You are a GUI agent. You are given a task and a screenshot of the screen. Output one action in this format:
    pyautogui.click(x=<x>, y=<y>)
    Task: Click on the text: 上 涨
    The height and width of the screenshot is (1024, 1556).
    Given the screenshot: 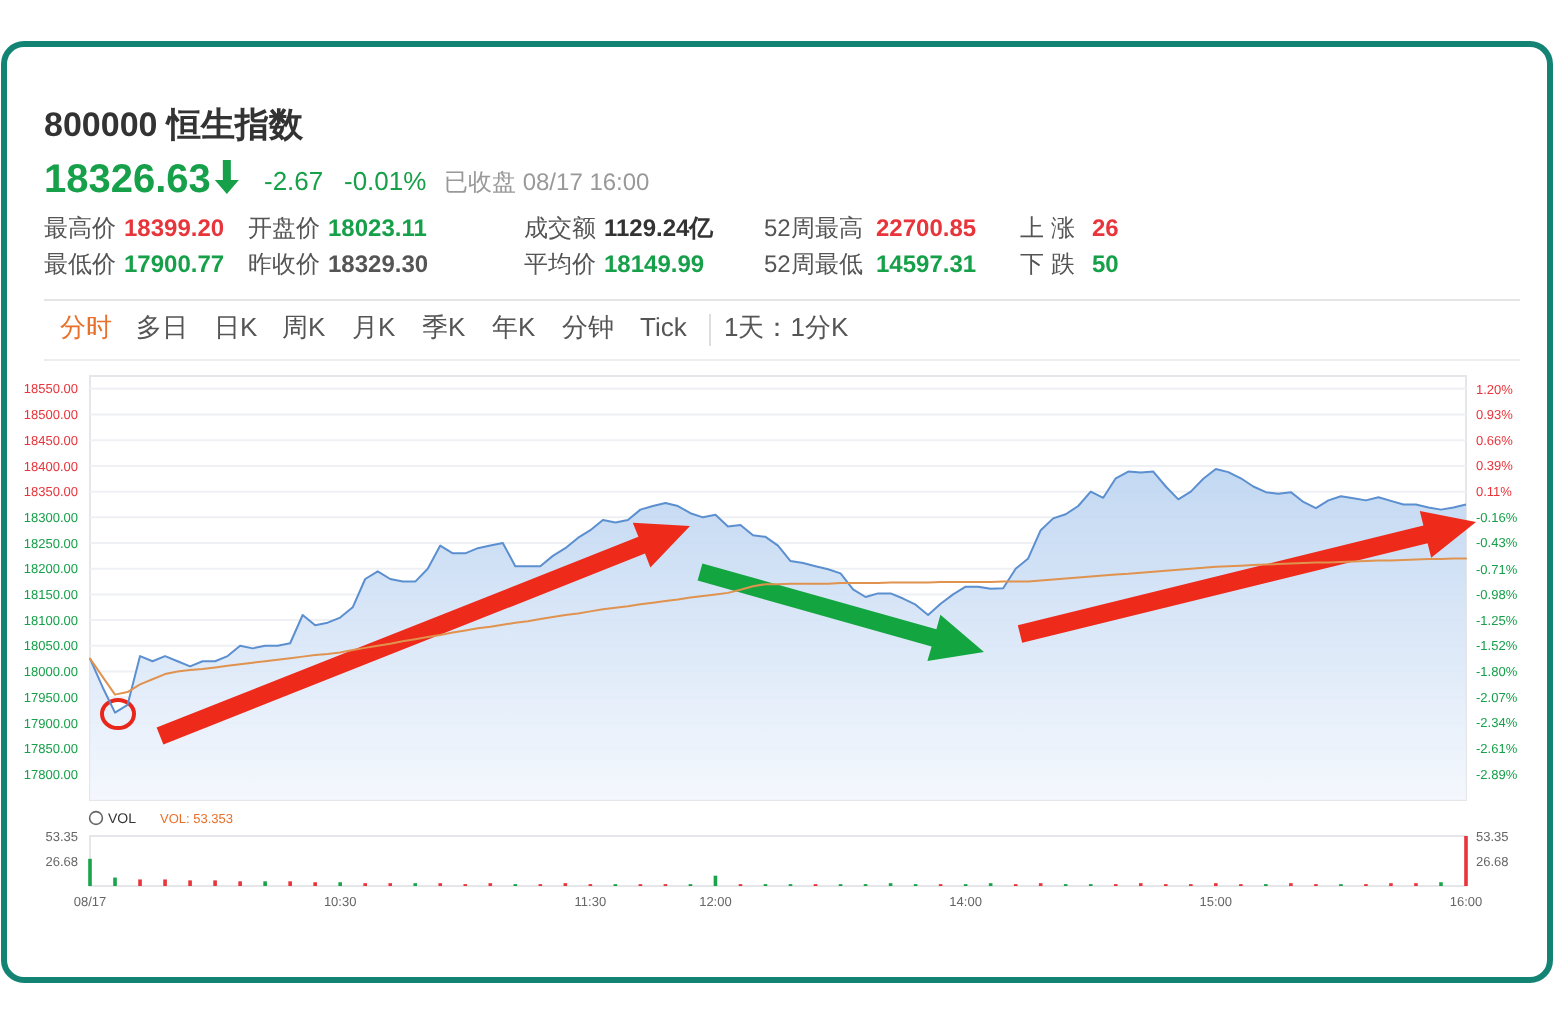 What is the action you would take?
    pyautogui.click(x=1047, y=228)
    